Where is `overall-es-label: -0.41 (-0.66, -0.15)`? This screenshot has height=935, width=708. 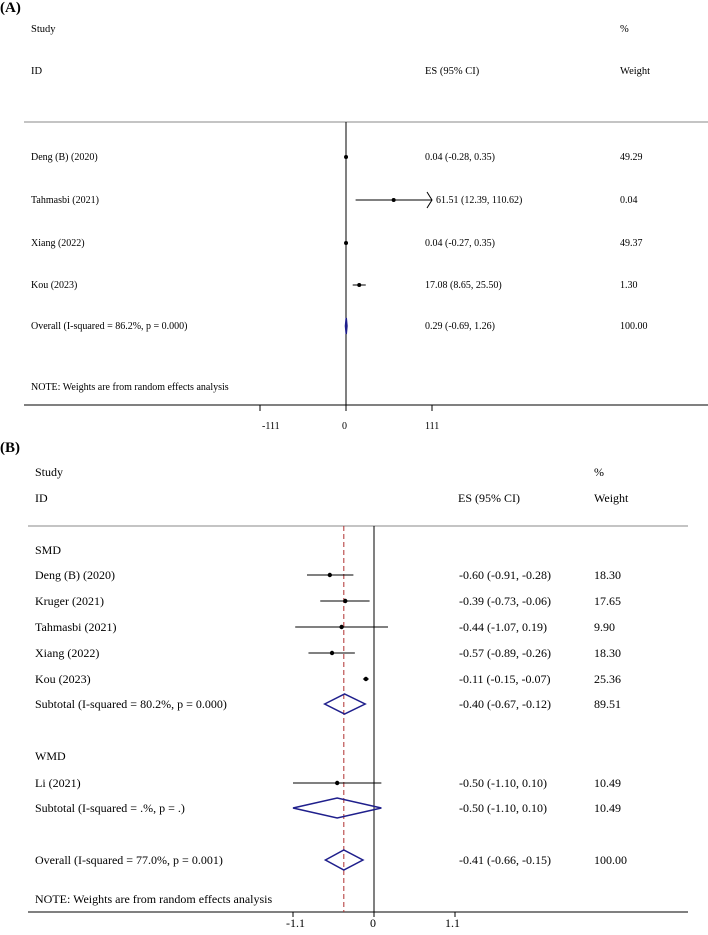 overall-es-label: -0.41 (-0.66, -0.15) is located at coordinates (505, 860).